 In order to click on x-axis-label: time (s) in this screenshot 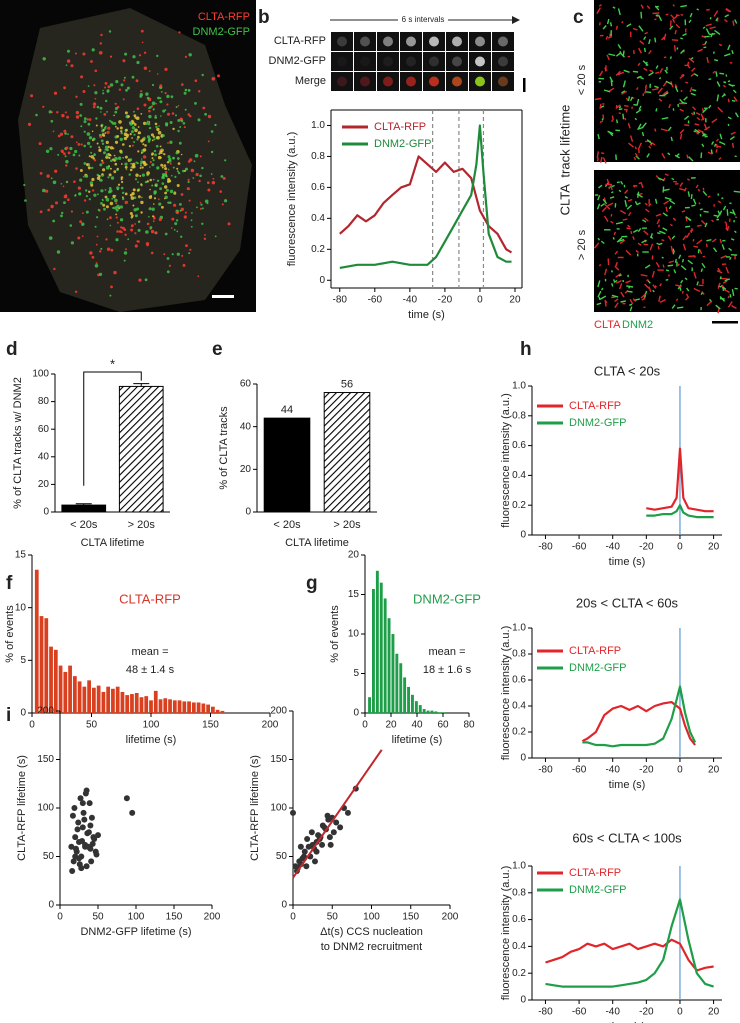, I will do `click(627, 562)`.